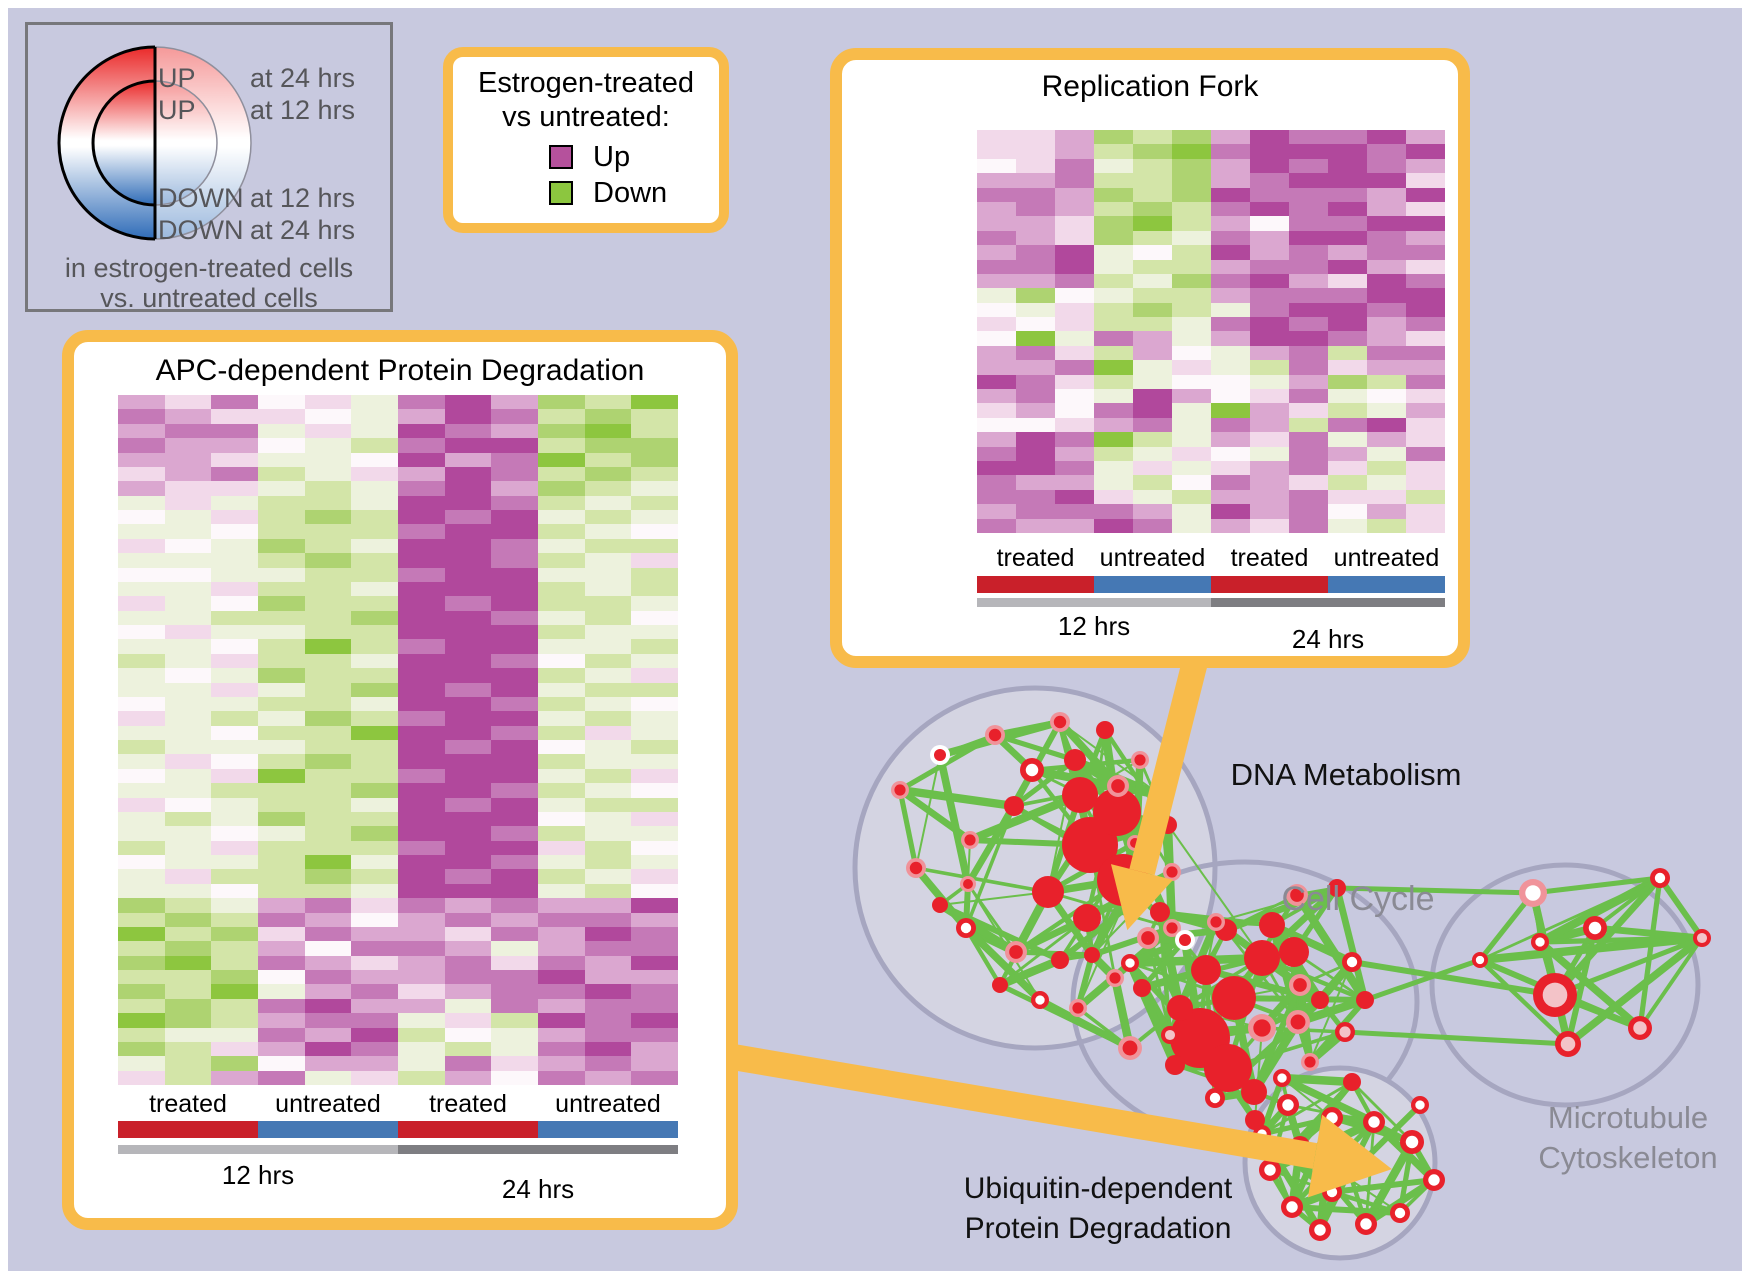 The width and height of the screenshot is (1750, 1279). What do you see at coordinates (1152, 558) in the screenshot?
I see `group-label: untreated` at bounding box center [1152, 558].